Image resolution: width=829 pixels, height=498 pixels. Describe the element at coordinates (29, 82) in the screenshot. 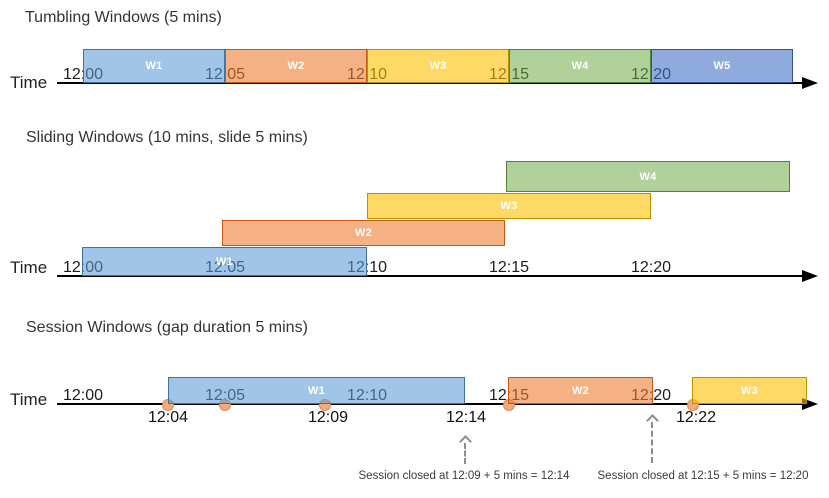

I see `tumbling-time-axis-label: Time` at that location.